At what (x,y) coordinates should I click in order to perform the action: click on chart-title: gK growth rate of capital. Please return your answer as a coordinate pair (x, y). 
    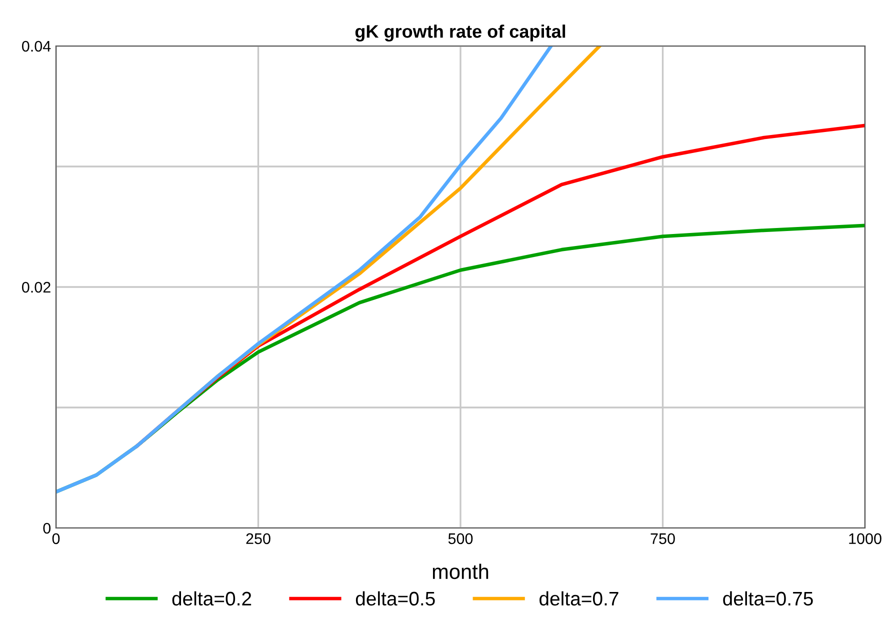
    Looking at the image, I should click on (460, 33).